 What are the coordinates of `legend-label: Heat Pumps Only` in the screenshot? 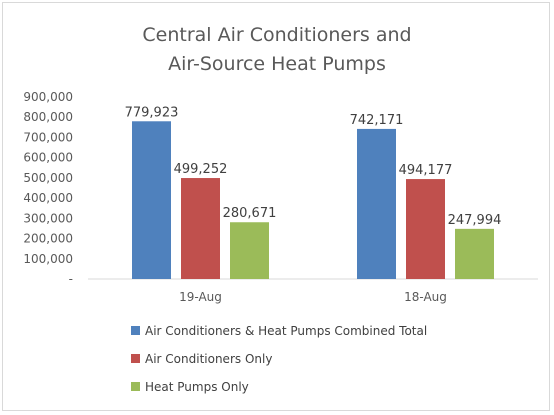 It's located at (197, 387).